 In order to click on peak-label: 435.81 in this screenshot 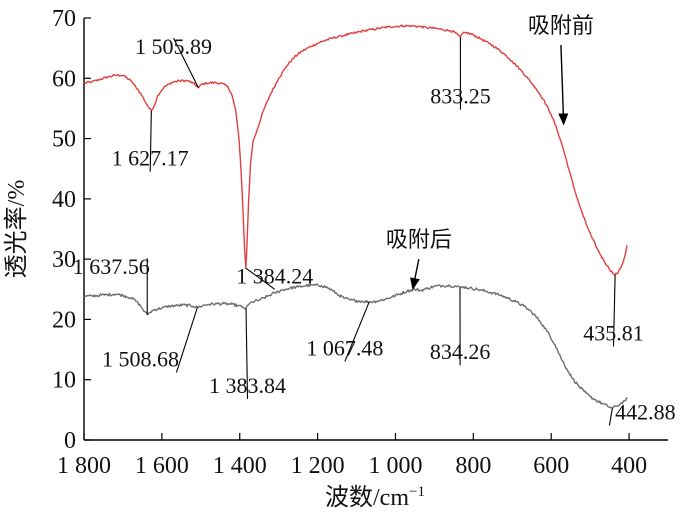, I will do `click(613, 333)`.